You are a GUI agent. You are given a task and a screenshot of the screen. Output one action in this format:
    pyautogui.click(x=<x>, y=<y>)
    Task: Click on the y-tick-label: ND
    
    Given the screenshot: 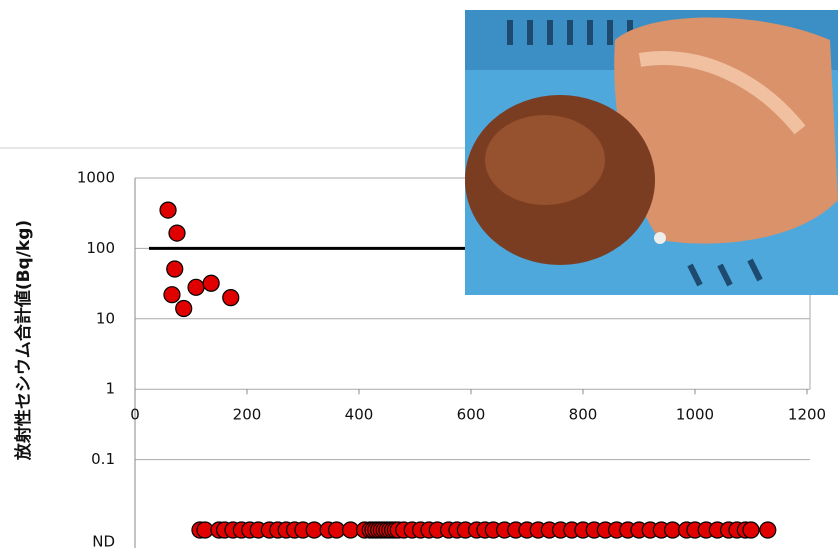 What is the action you would take?
    pyautogui.click(x=103, y=541)
    